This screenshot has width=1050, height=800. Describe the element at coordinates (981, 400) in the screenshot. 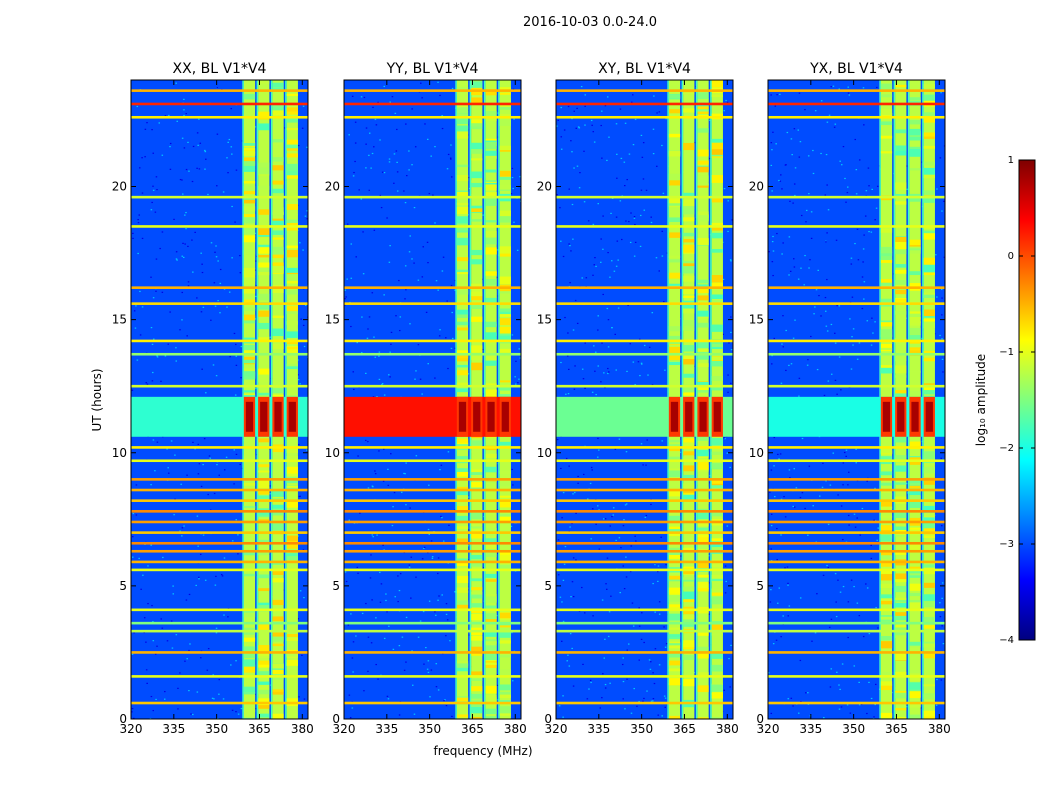

I see `colorbar-label: log₁₀ amplitude` at that location.